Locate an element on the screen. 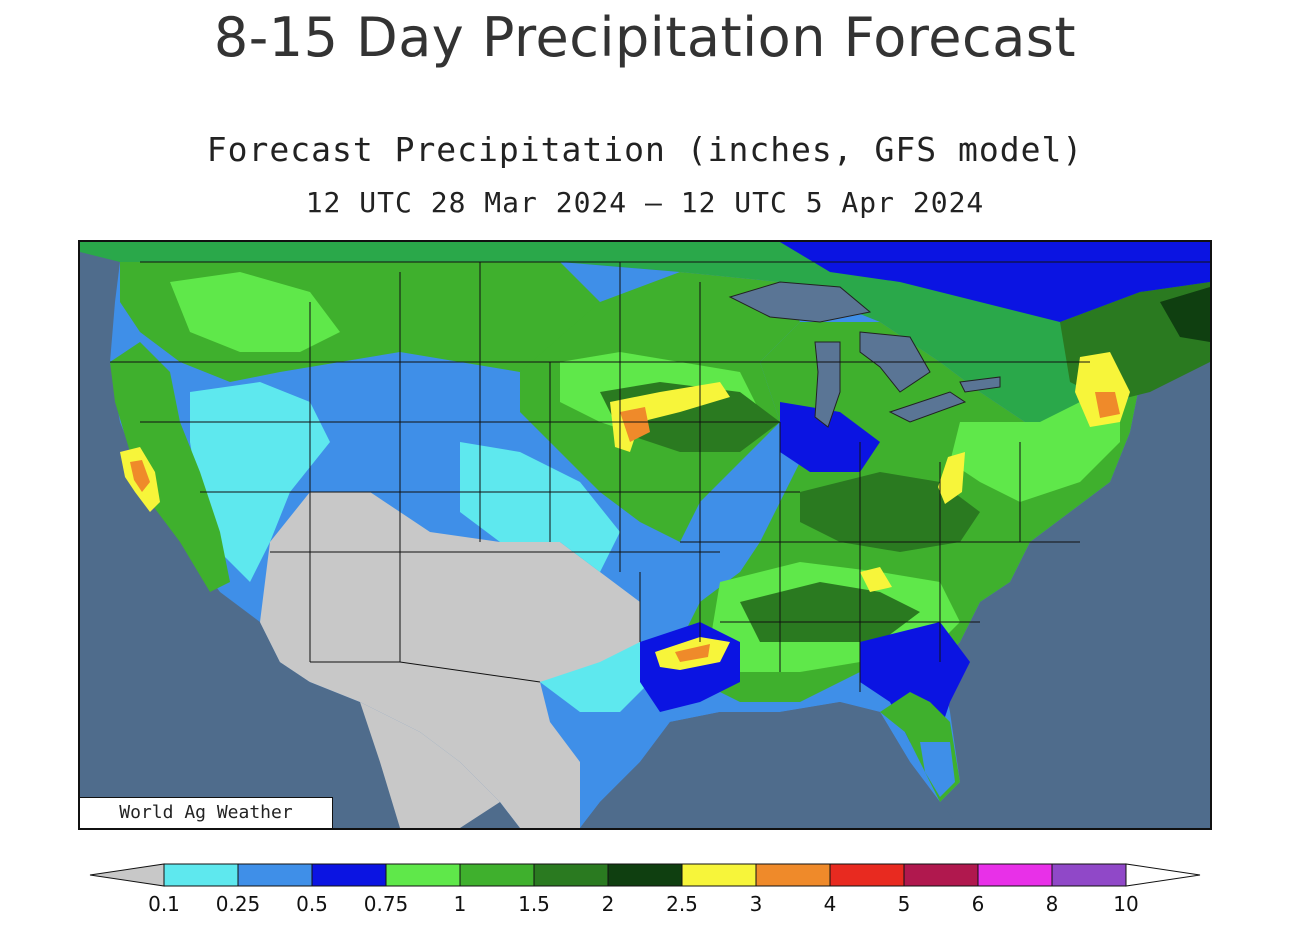 This screenshot has height=935, width=1290. light-precip-belt is located at coordinates (260, 482).